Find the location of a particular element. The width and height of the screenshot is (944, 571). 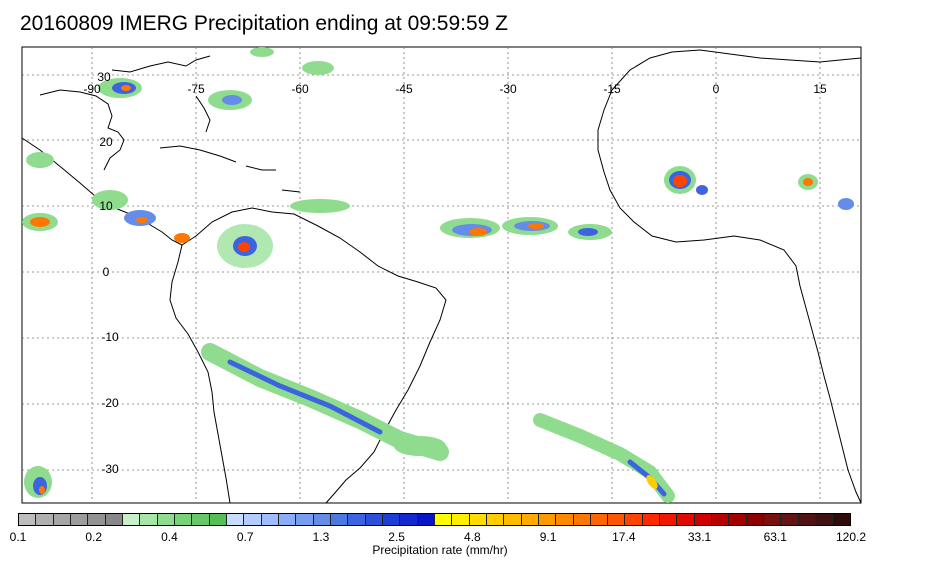

lat-label: 10 is located at coordinates (106, 206).